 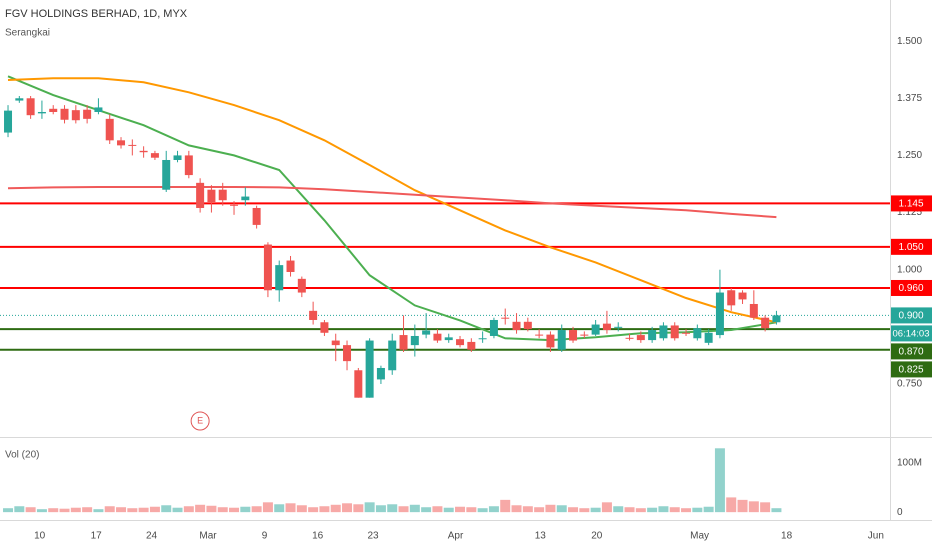 What do you see at coordinates (911, 333) in the screenshot?
I see `countdown-label: 06:14:03` at bounding box center [911, 333].